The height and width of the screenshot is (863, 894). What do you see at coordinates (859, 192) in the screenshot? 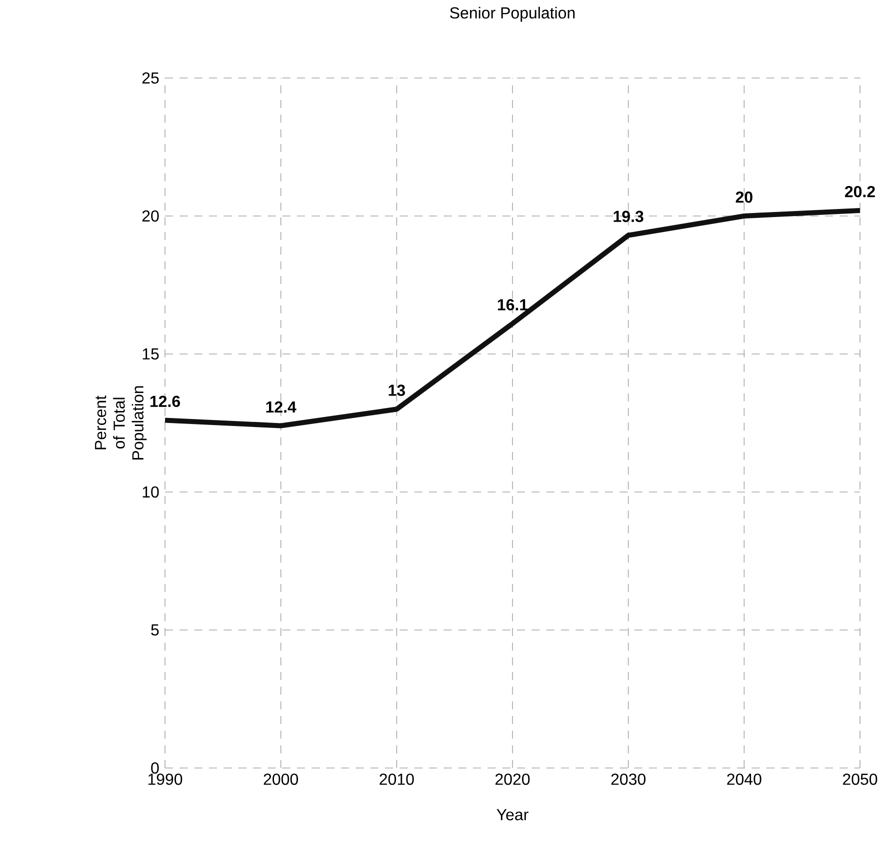
I see `data-label: 20.2` at bounding box center [859, 192].